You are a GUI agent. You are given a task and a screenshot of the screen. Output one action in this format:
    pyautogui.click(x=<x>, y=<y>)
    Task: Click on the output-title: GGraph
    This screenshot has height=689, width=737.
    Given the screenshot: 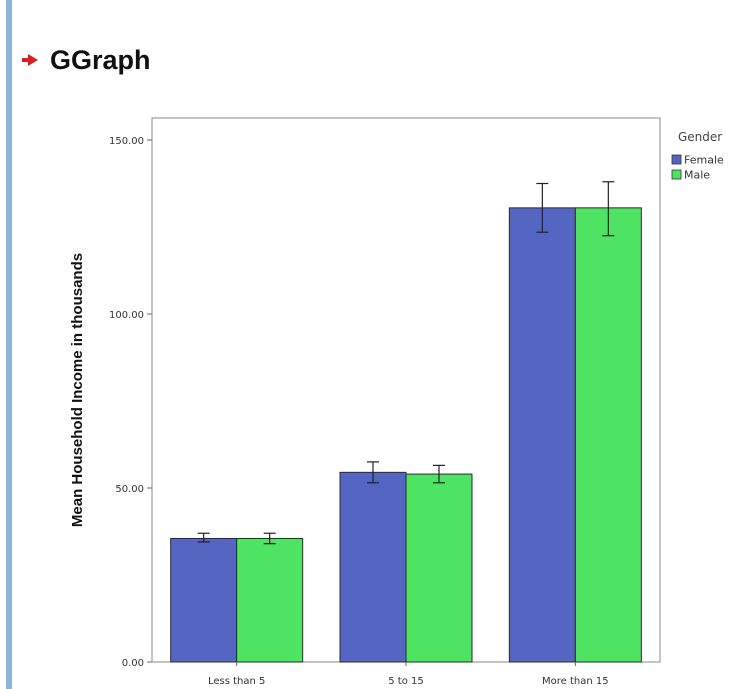 What is the action you would take?
    pyautogui.click(x=100, y=59)
    